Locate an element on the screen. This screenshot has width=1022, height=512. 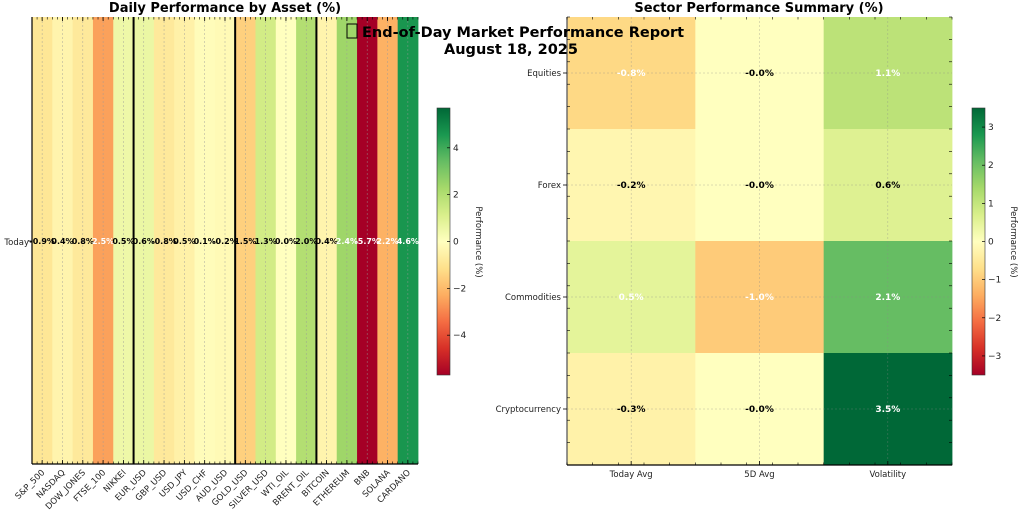
sector-column-label: 5D Avg is located at coordinates (759, 475).